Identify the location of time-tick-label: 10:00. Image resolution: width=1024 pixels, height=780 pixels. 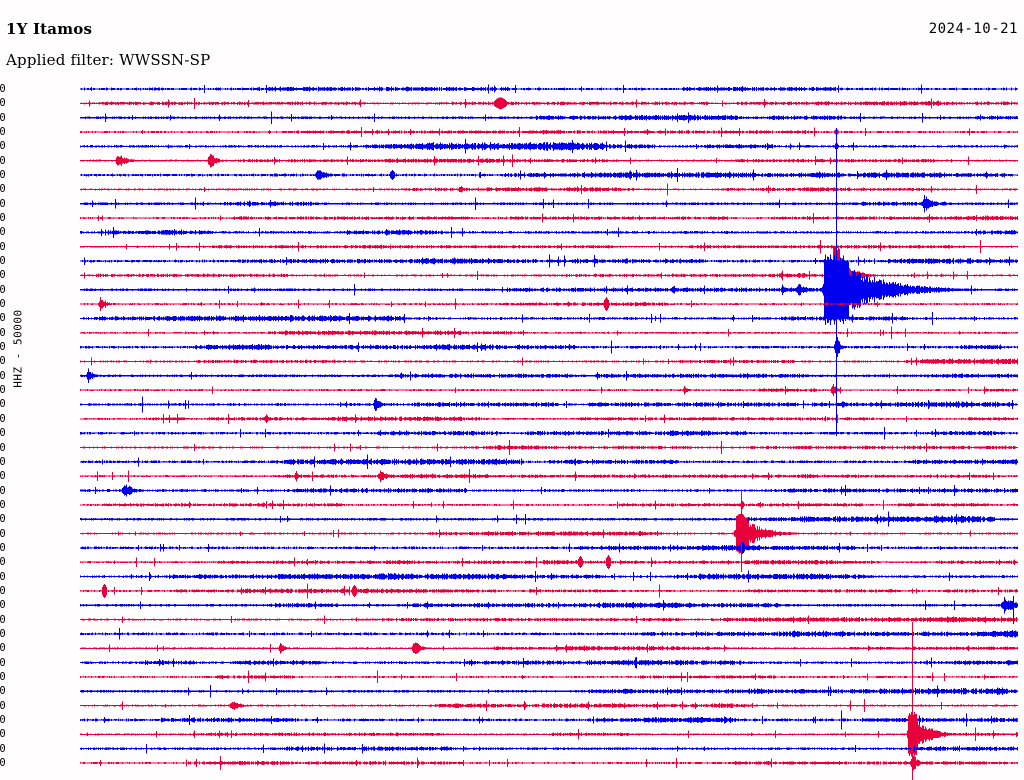
(3, 375).